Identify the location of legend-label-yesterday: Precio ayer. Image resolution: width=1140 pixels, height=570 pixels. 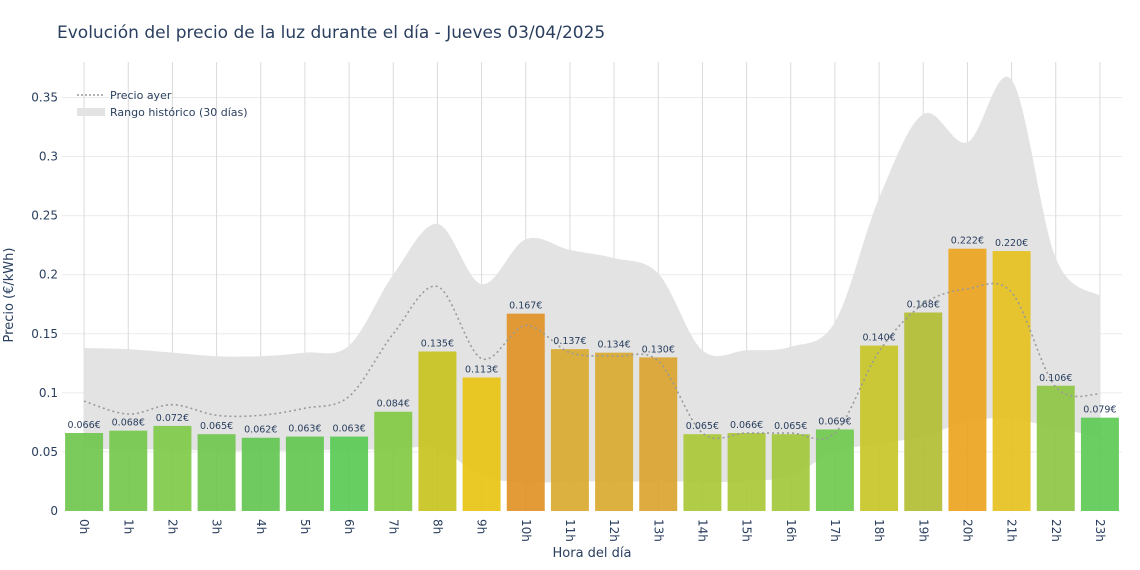
(141, 95).